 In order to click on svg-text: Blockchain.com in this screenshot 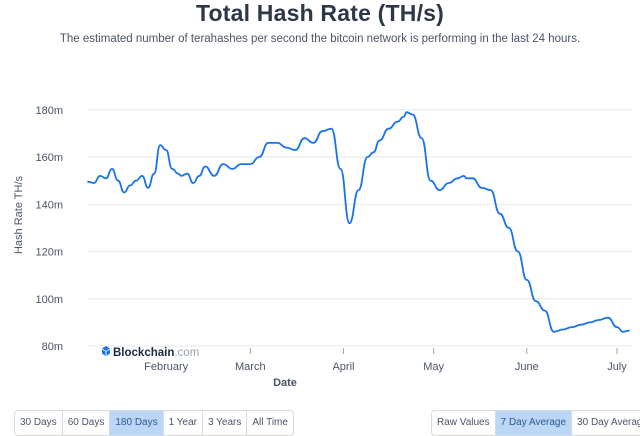, I will do `click(156, 353)`.